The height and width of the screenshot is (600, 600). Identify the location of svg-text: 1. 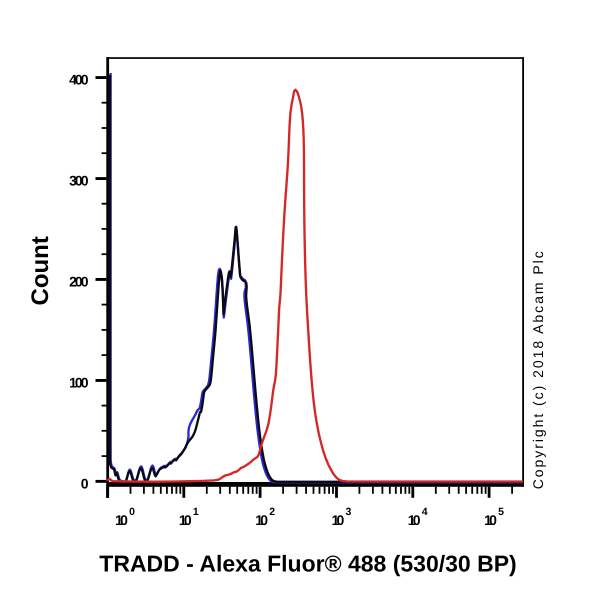
(196, 512).